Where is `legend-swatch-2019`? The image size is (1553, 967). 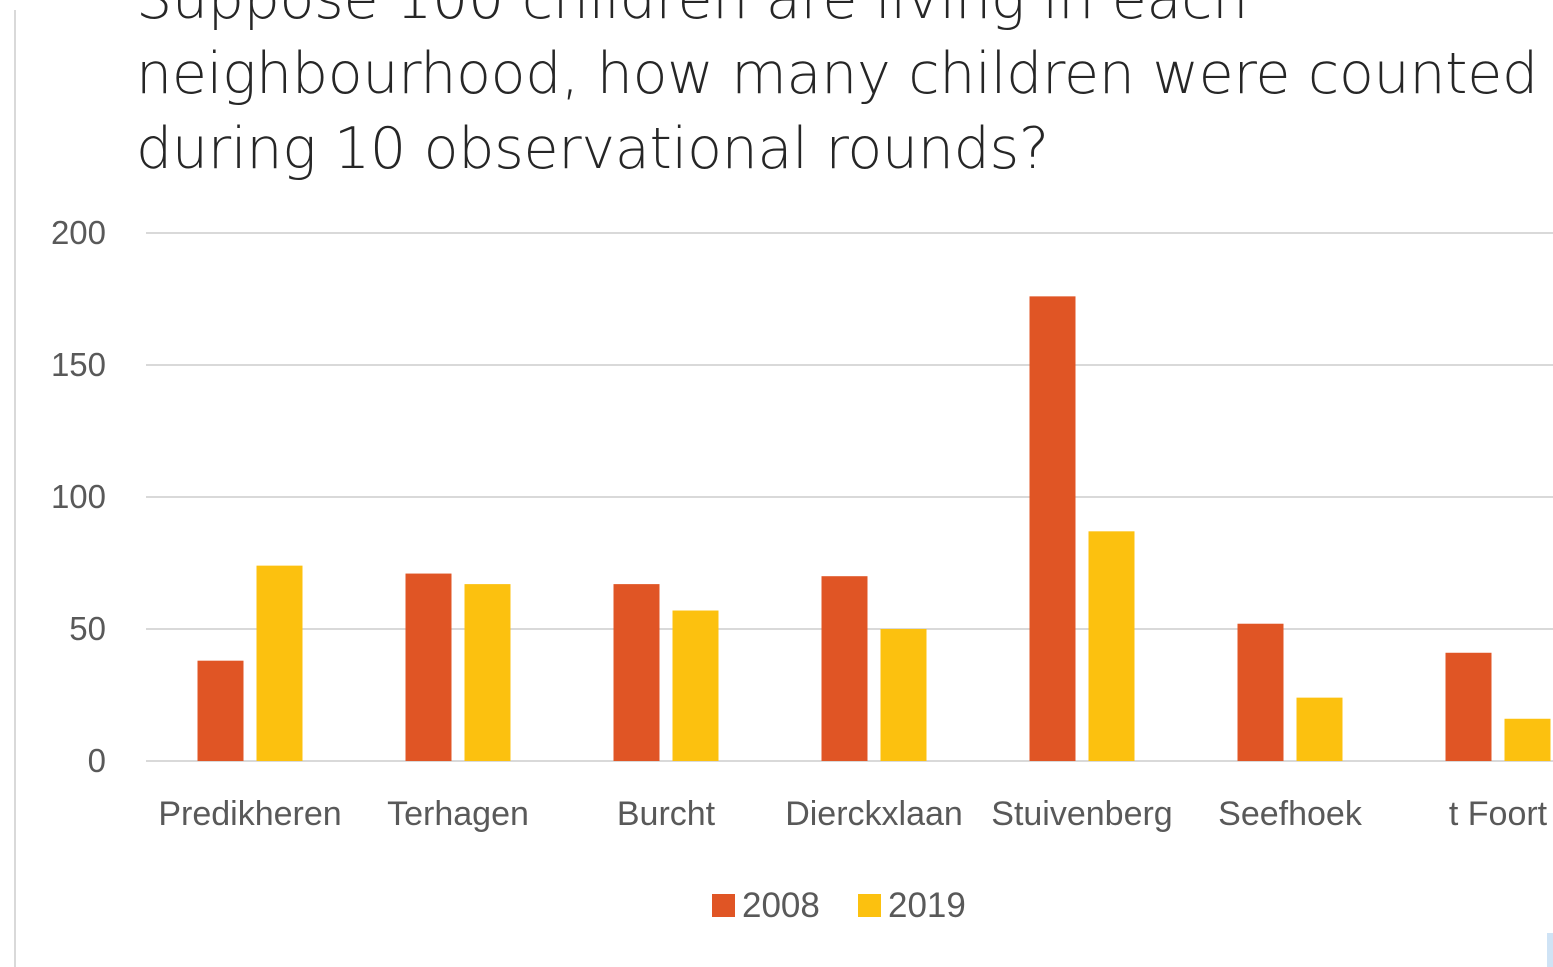 legend-swatch-2019 is located at coordinates (869, 905).